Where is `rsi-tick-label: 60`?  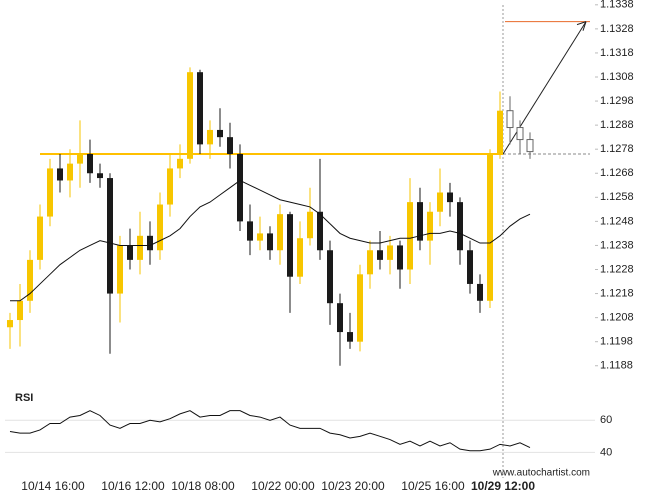
rsi-tick-label: 60 is located at coordinates (606, 420).